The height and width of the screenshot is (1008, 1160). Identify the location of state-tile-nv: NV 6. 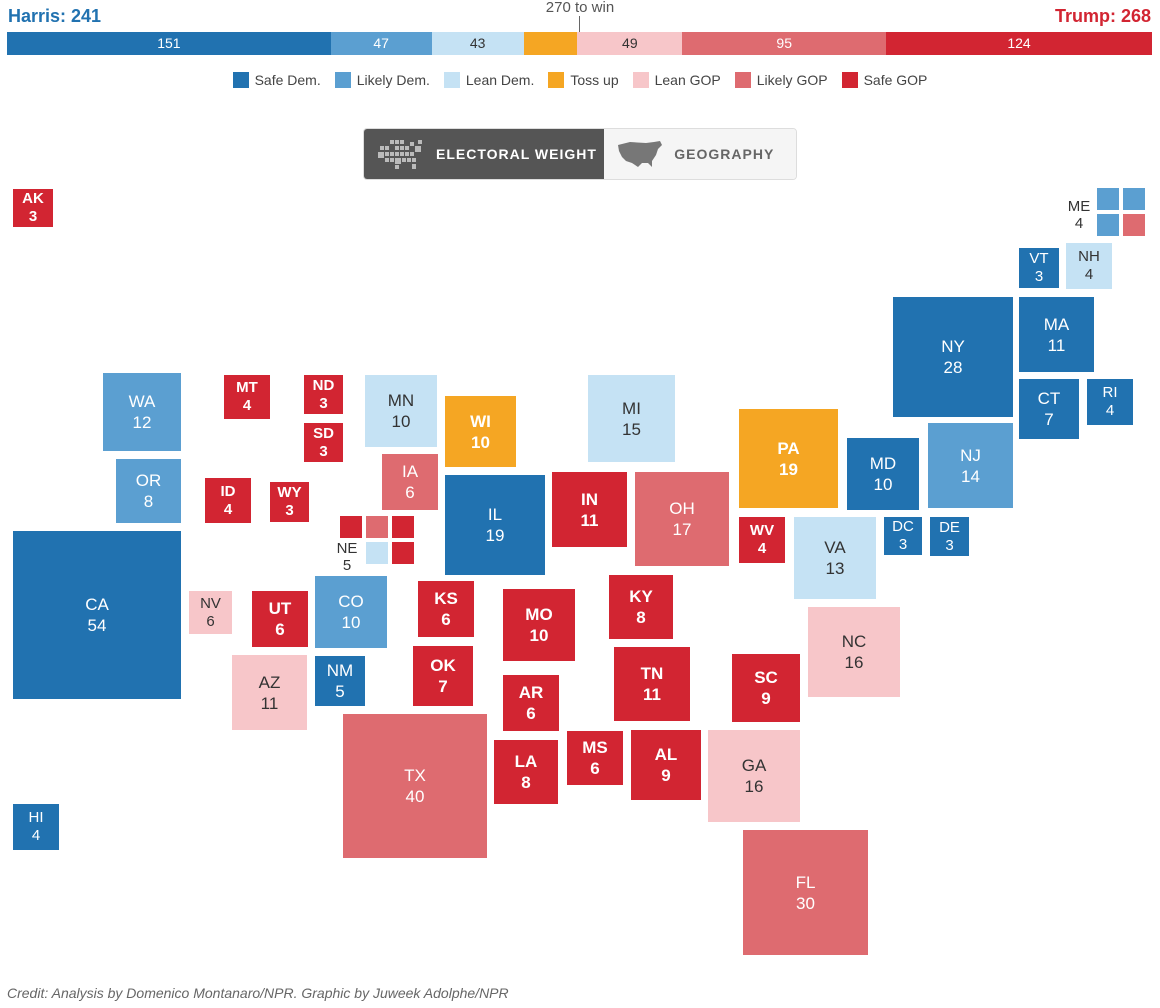
(210, 612).